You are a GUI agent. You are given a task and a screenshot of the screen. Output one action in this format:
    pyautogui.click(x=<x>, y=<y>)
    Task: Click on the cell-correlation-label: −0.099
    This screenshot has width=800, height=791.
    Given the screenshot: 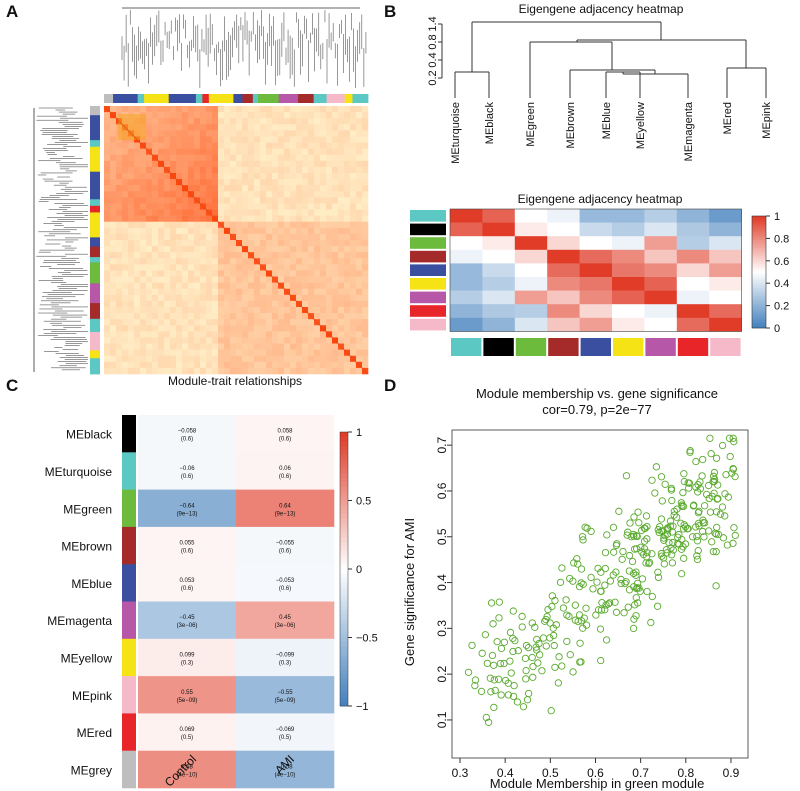 What is the action you would take?
    pyautogui.click(x=285, y=655)
    